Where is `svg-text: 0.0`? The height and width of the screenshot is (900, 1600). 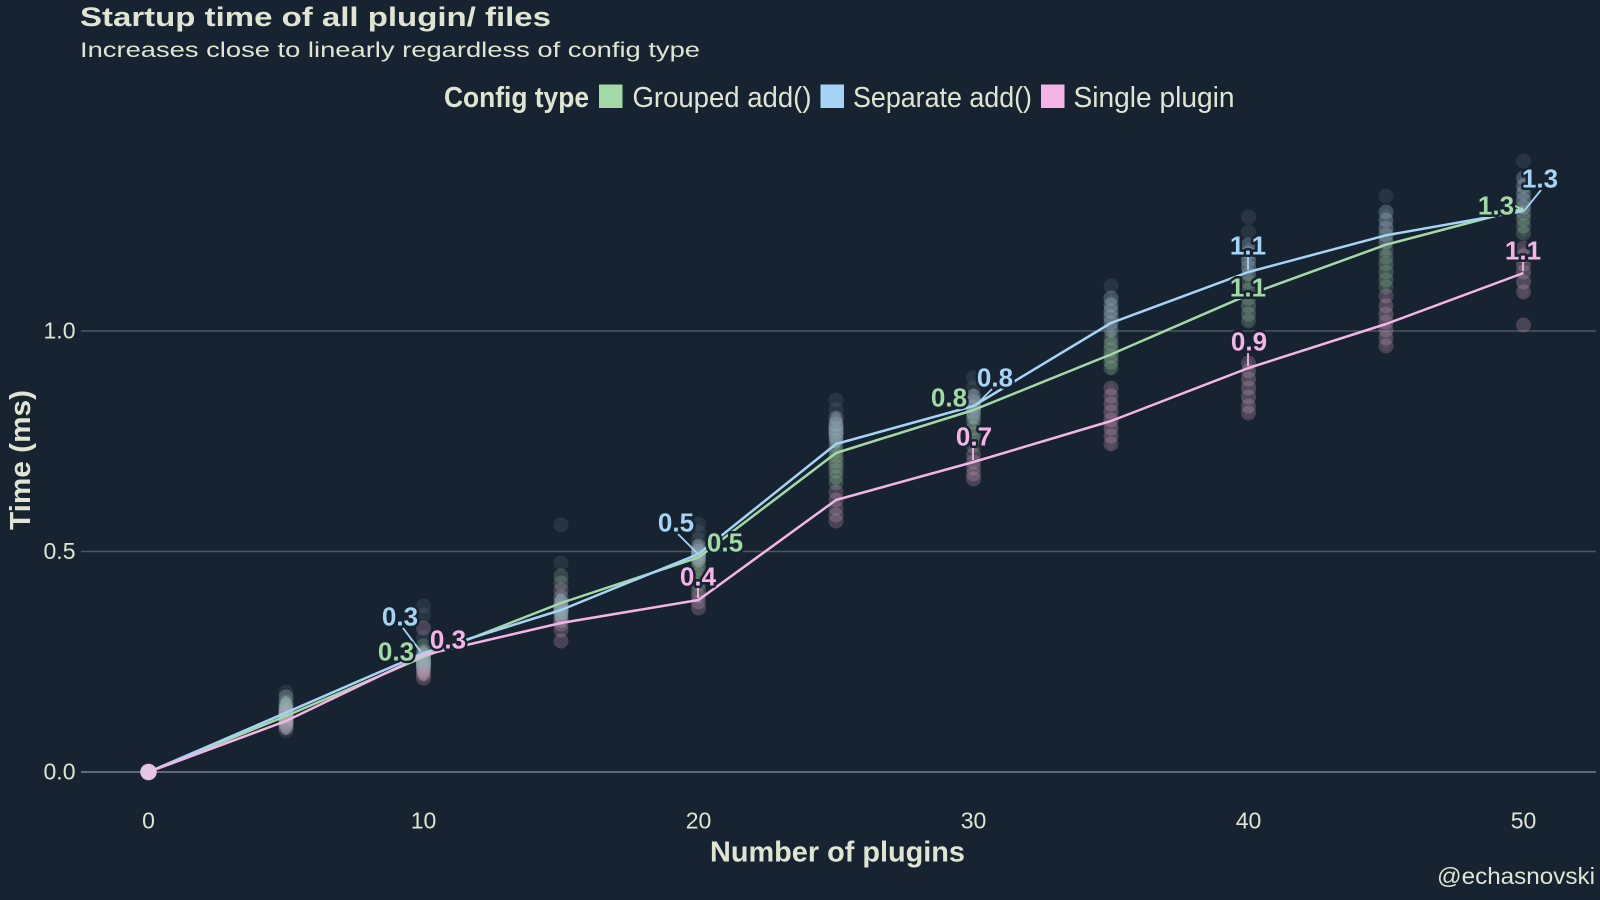
svg-text: 0.0 is located at coordinates (60, 772).